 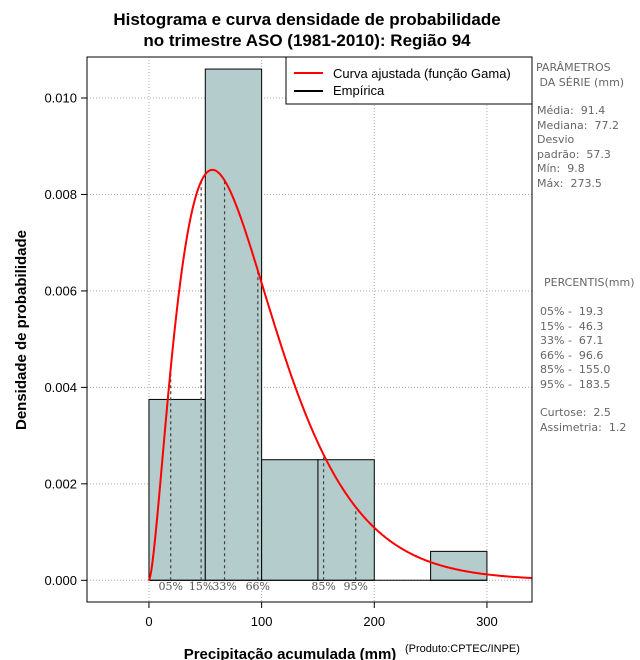 I want to click on legend: Curva ajustada (função Gama) Empírica, so click(x=409, y=80).